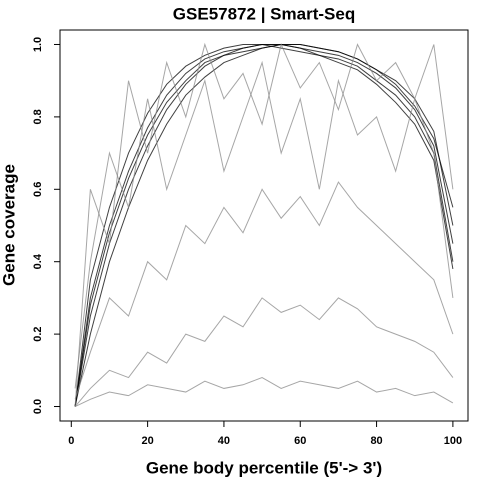  What do you see at coordinates (38, 406) in the screenshot?
I see `y-tick-label: 0.0` at bounding box center [38, 406].